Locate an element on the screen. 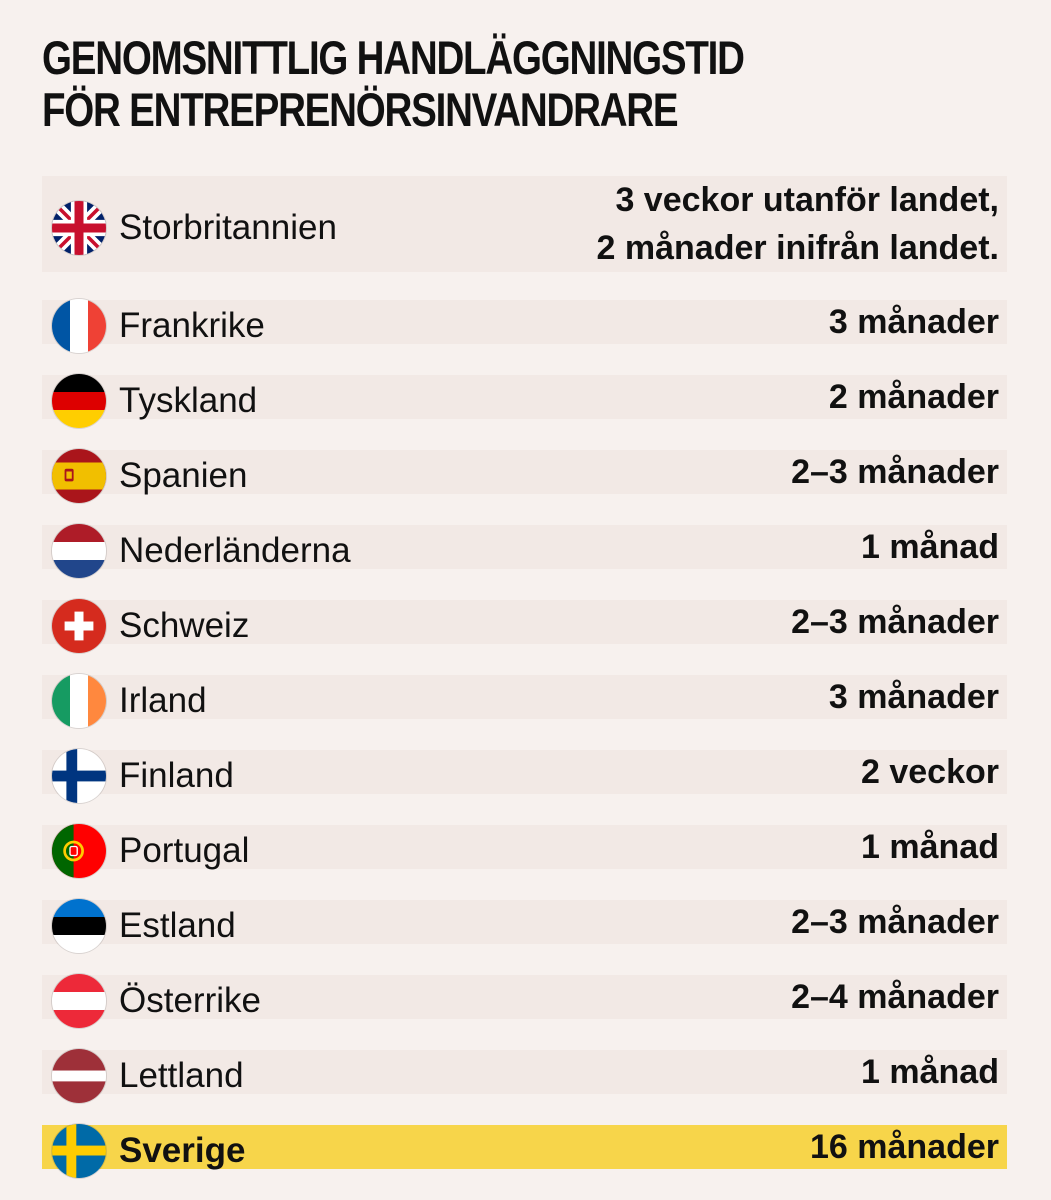  sweden-flag-icon is located at coordinates (79, 1151).